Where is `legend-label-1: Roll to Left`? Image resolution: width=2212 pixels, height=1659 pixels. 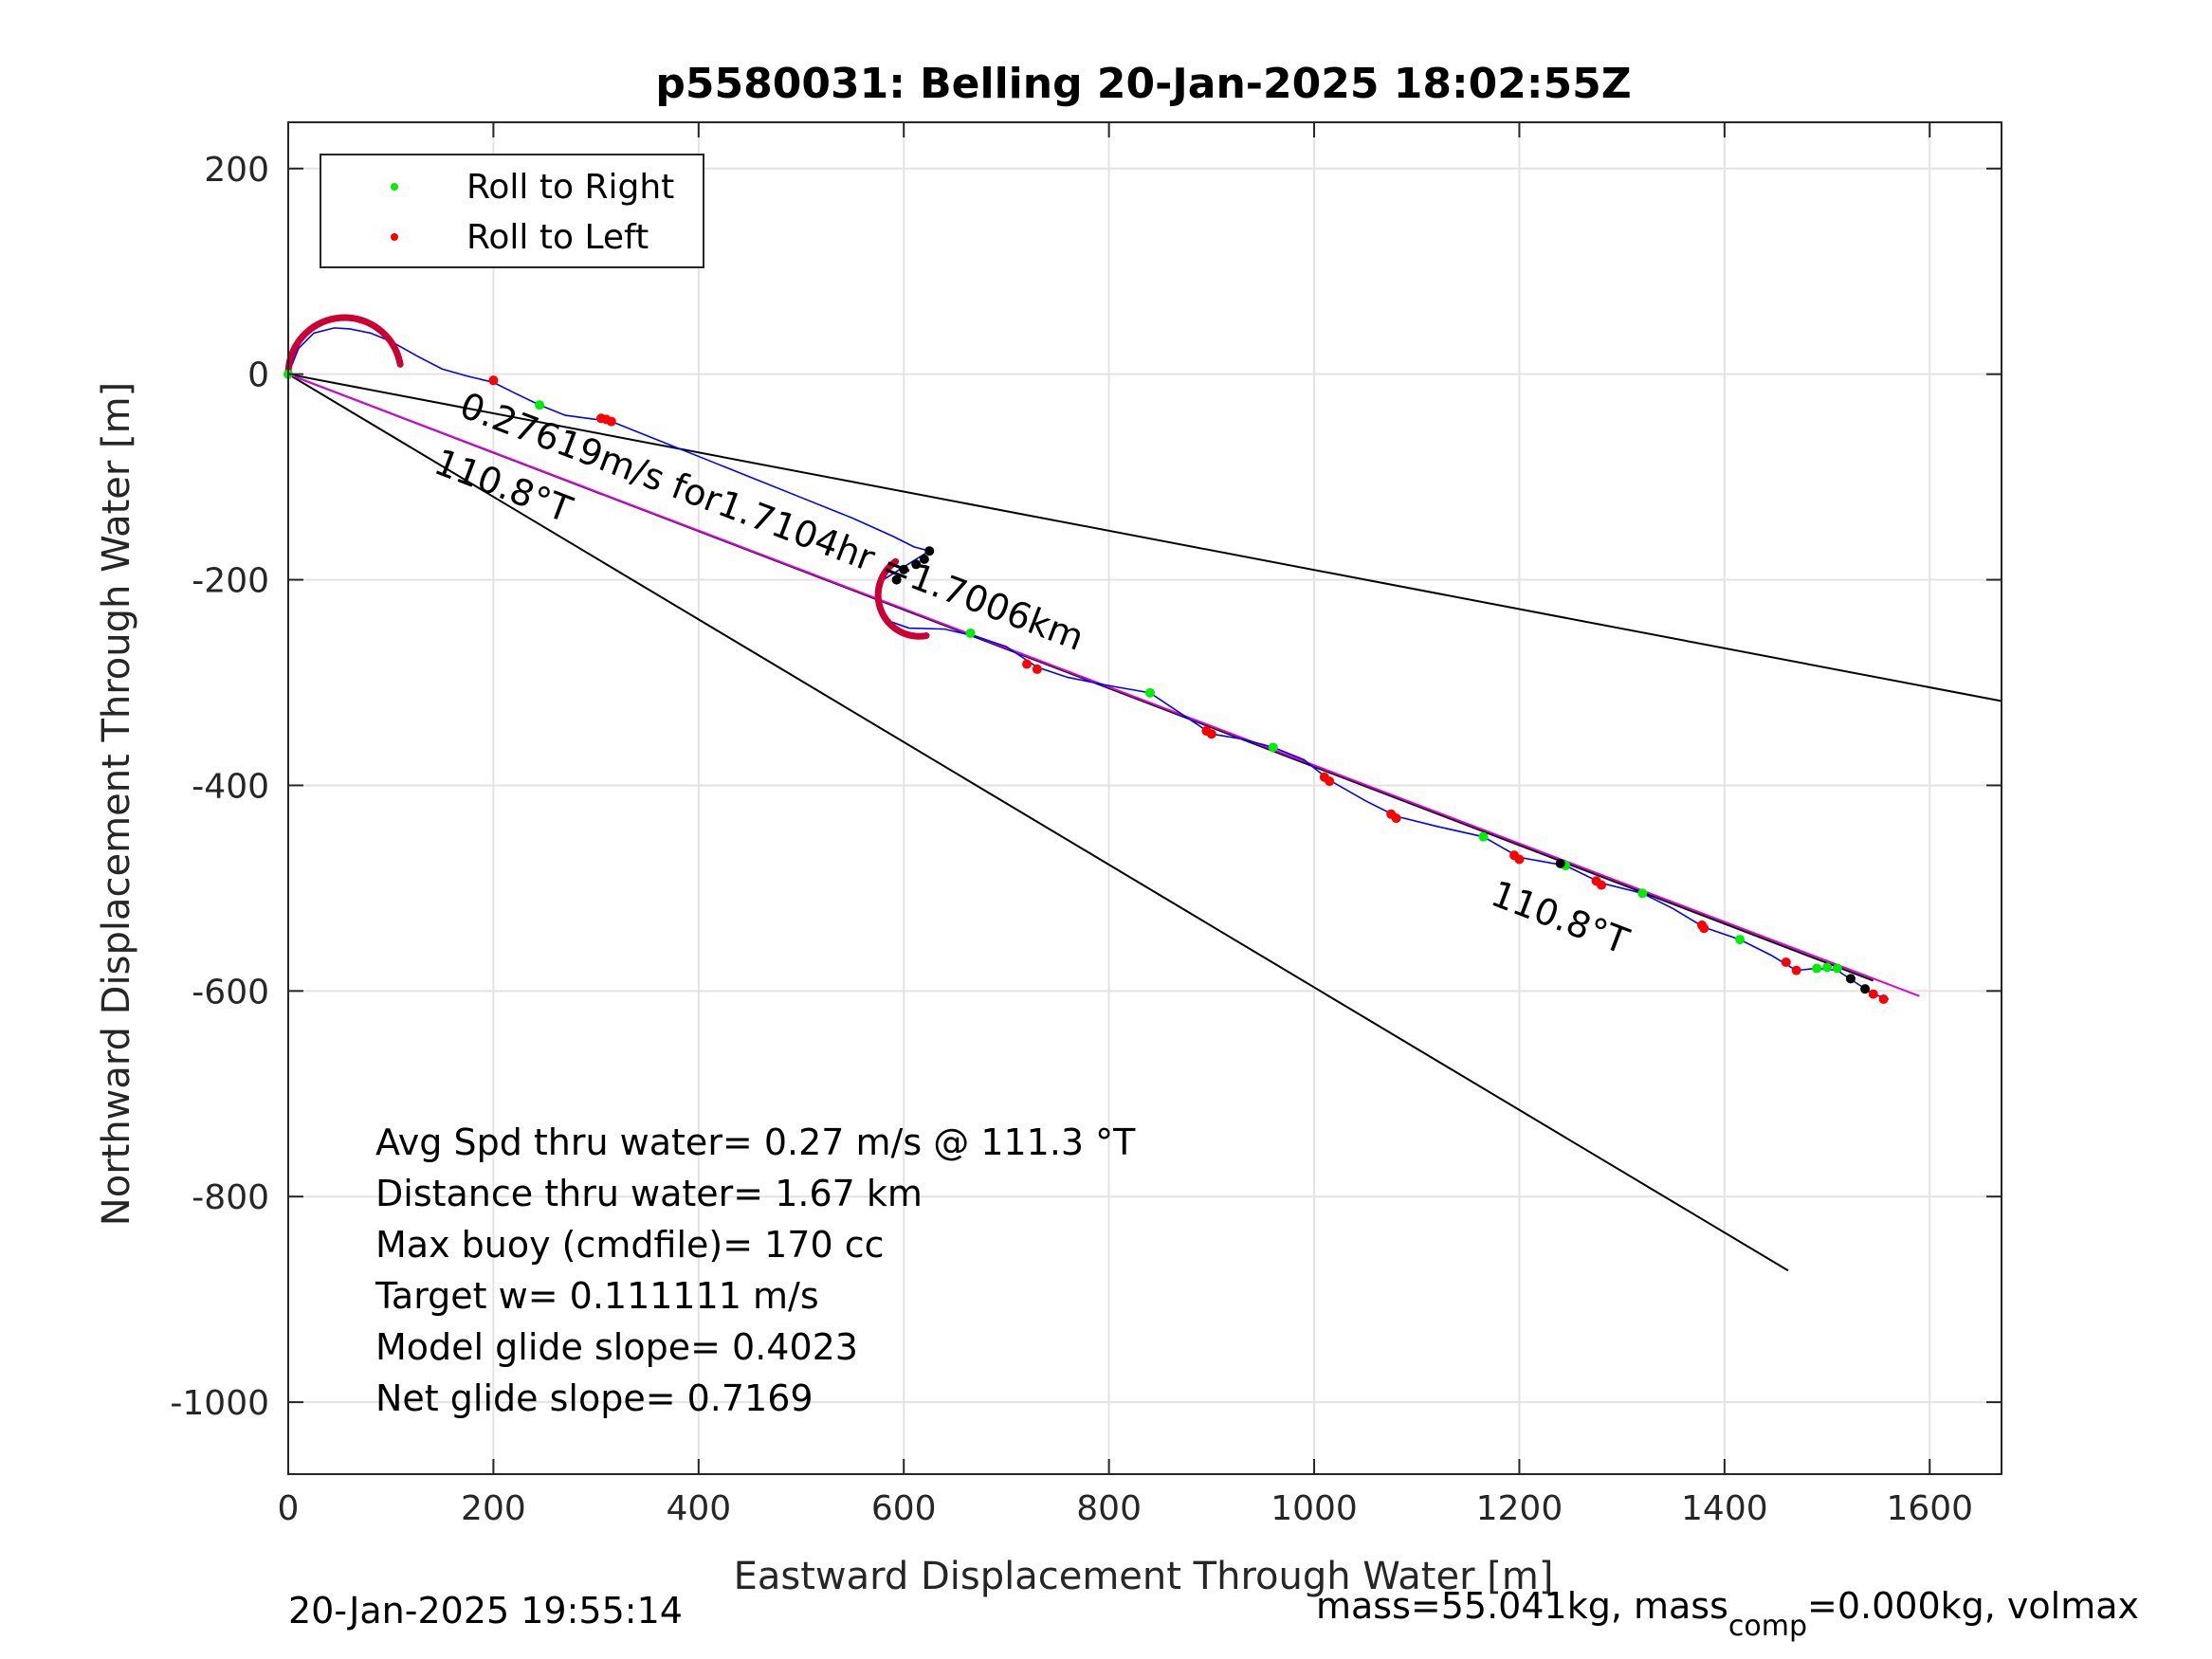 legend-label-1: Roll to Left is located at coordinates (557, 237).